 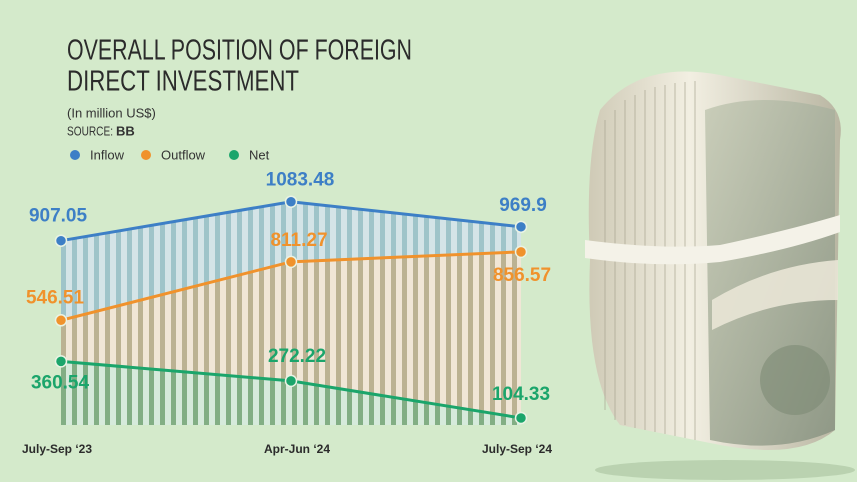 I want to click on x-tick-label: Apr-Jun ‘24, so click(x=297, y=449).